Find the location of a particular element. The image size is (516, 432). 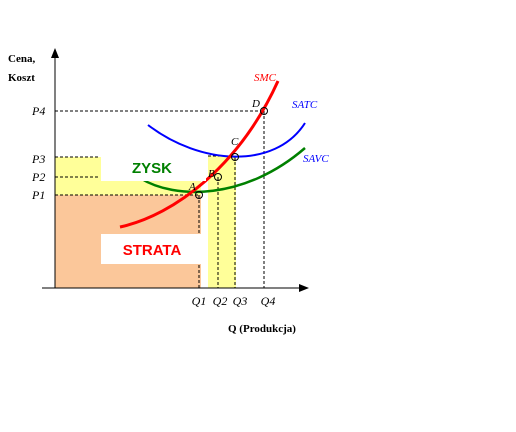

y-tick-p1: P1 is located at coordinates (38, 195).